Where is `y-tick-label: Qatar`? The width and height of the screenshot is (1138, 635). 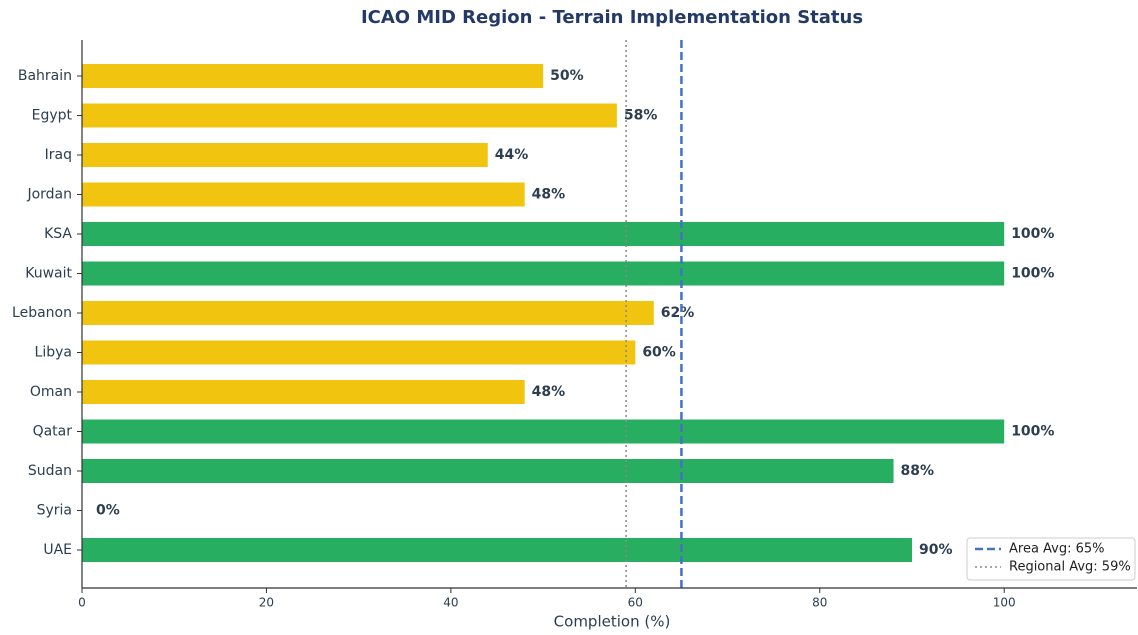 y-tick-label: Qatar is located at coordinates (53, 432).